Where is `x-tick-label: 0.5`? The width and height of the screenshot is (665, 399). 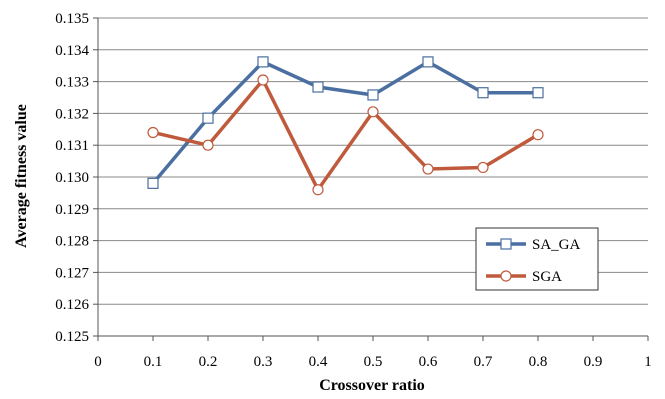 x-tick-label: 0.5 is located at coordinates (373, 362).